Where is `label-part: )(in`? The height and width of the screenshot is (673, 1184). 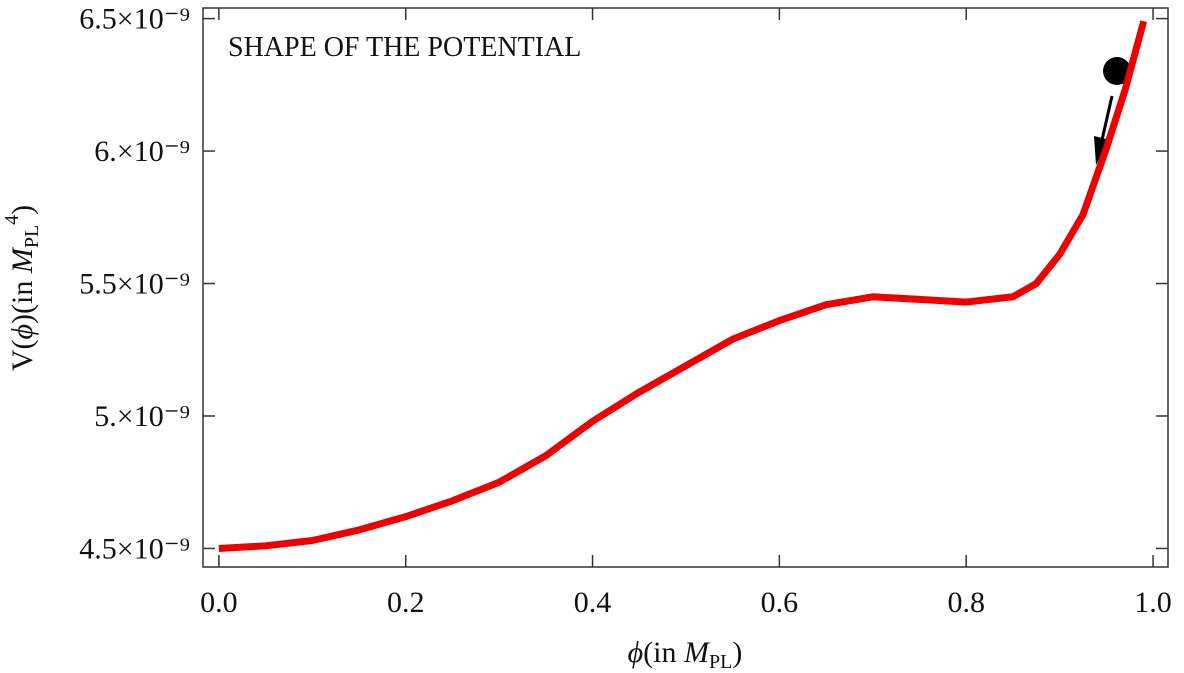 label-part: )(in is located at coordinates (22, 298).